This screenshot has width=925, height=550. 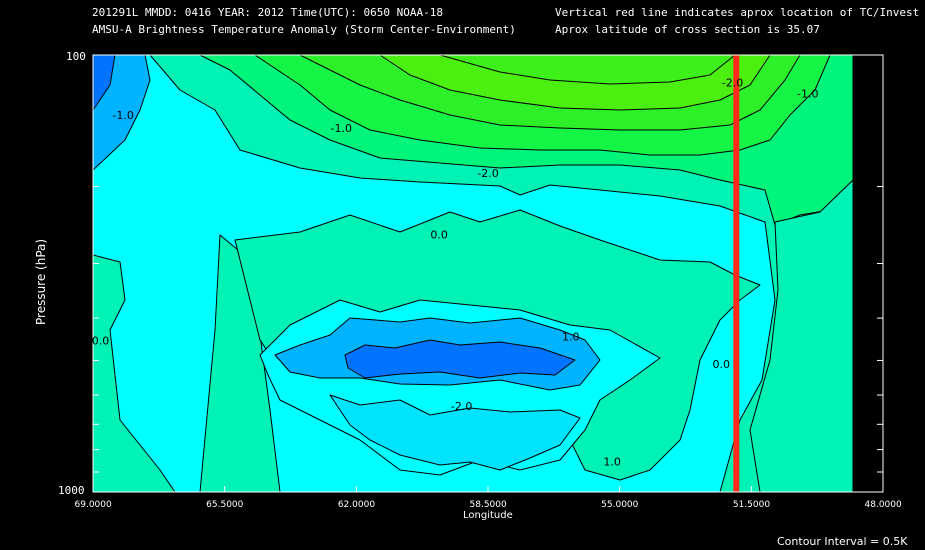 I want to click on contour-region-upper-left-core, so click(x=104, y=83).